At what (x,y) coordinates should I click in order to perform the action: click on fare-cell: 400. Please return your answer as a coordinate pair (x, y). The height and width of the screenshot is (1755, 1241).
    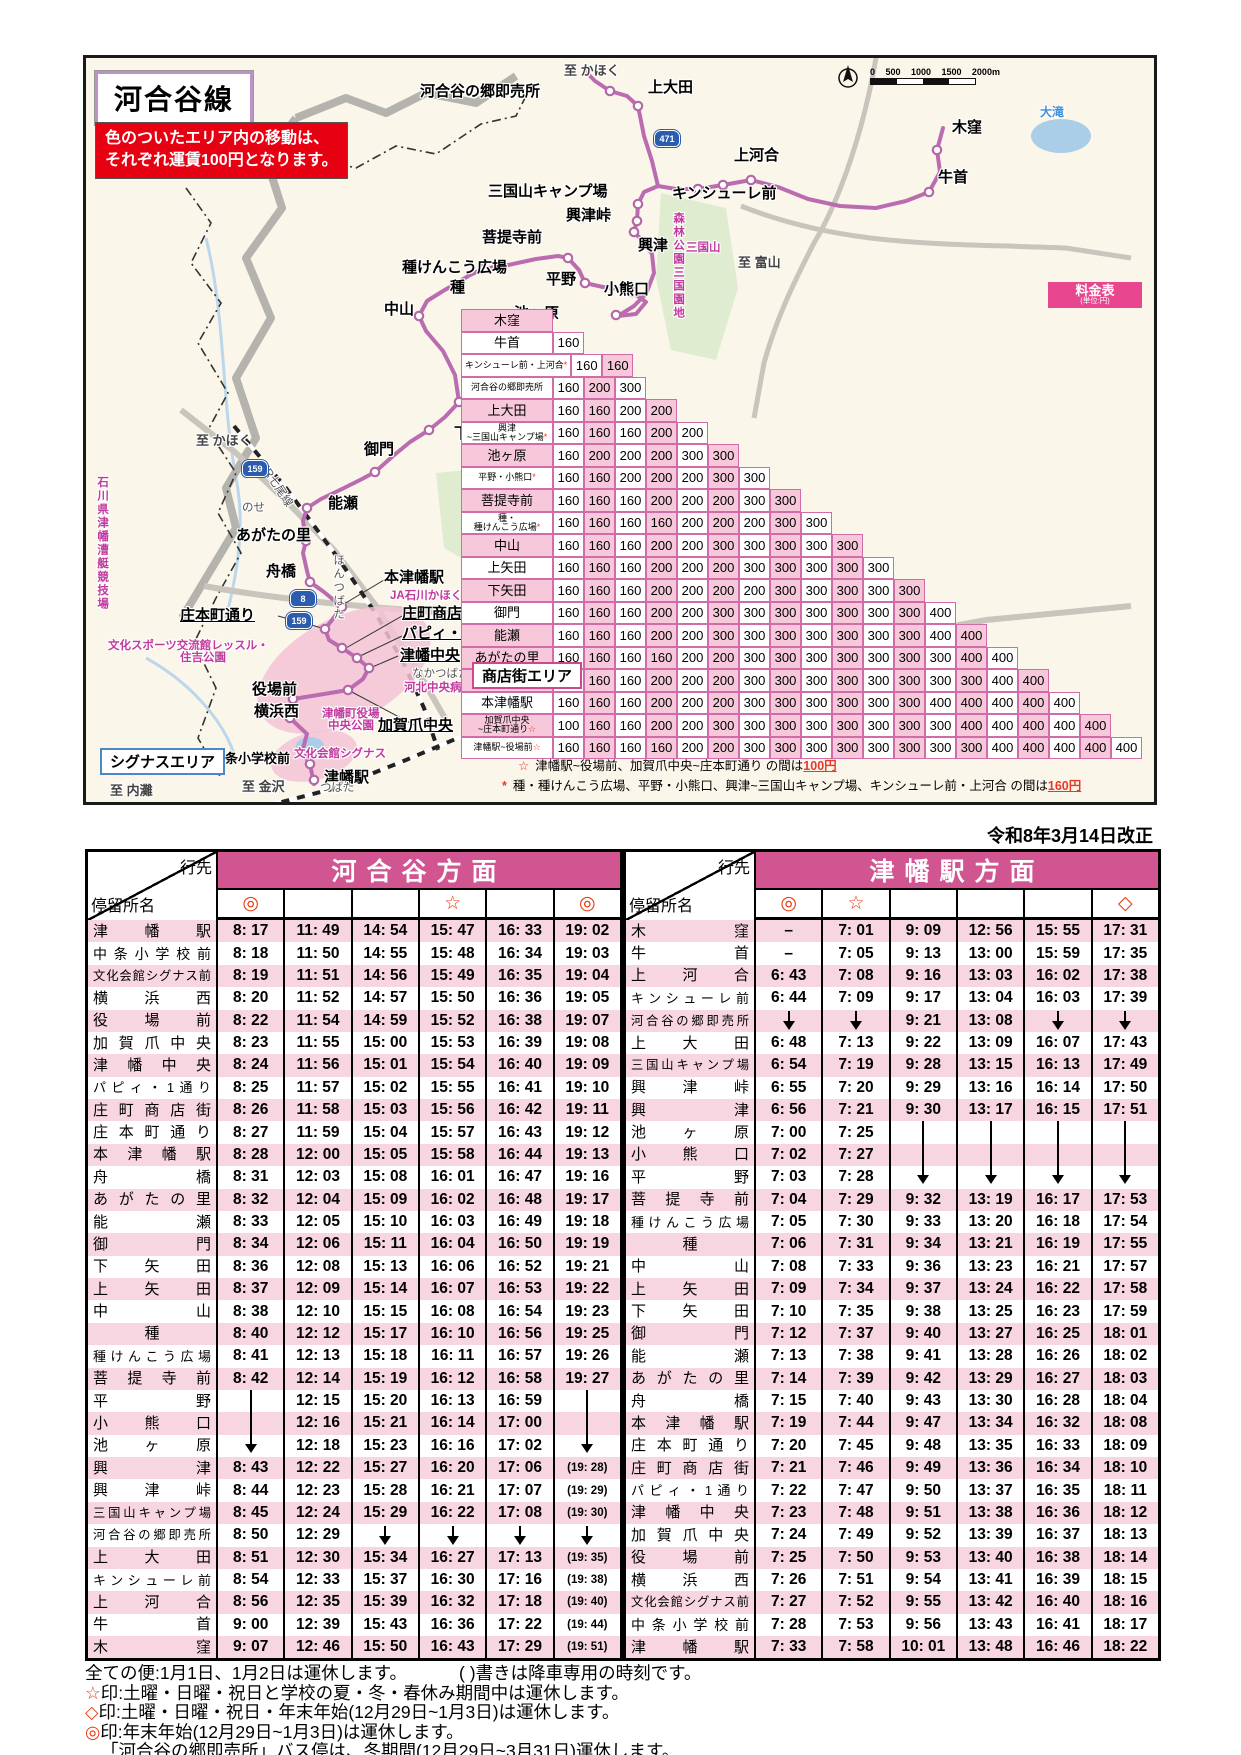
    Looking at the image, I should click on (940, 612).